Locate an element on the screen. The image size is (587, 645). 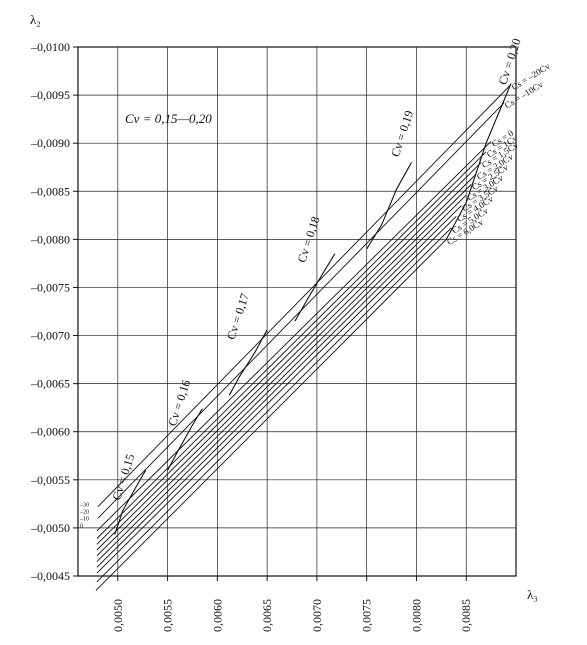
y-tick-label: –0,0080 is located at coordinates (50, 239).